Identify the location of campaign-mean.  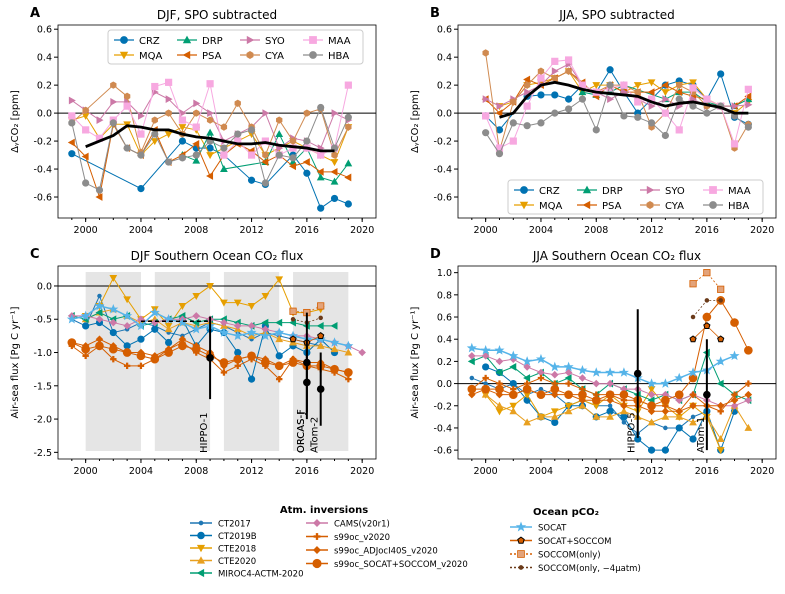
(707, 394).